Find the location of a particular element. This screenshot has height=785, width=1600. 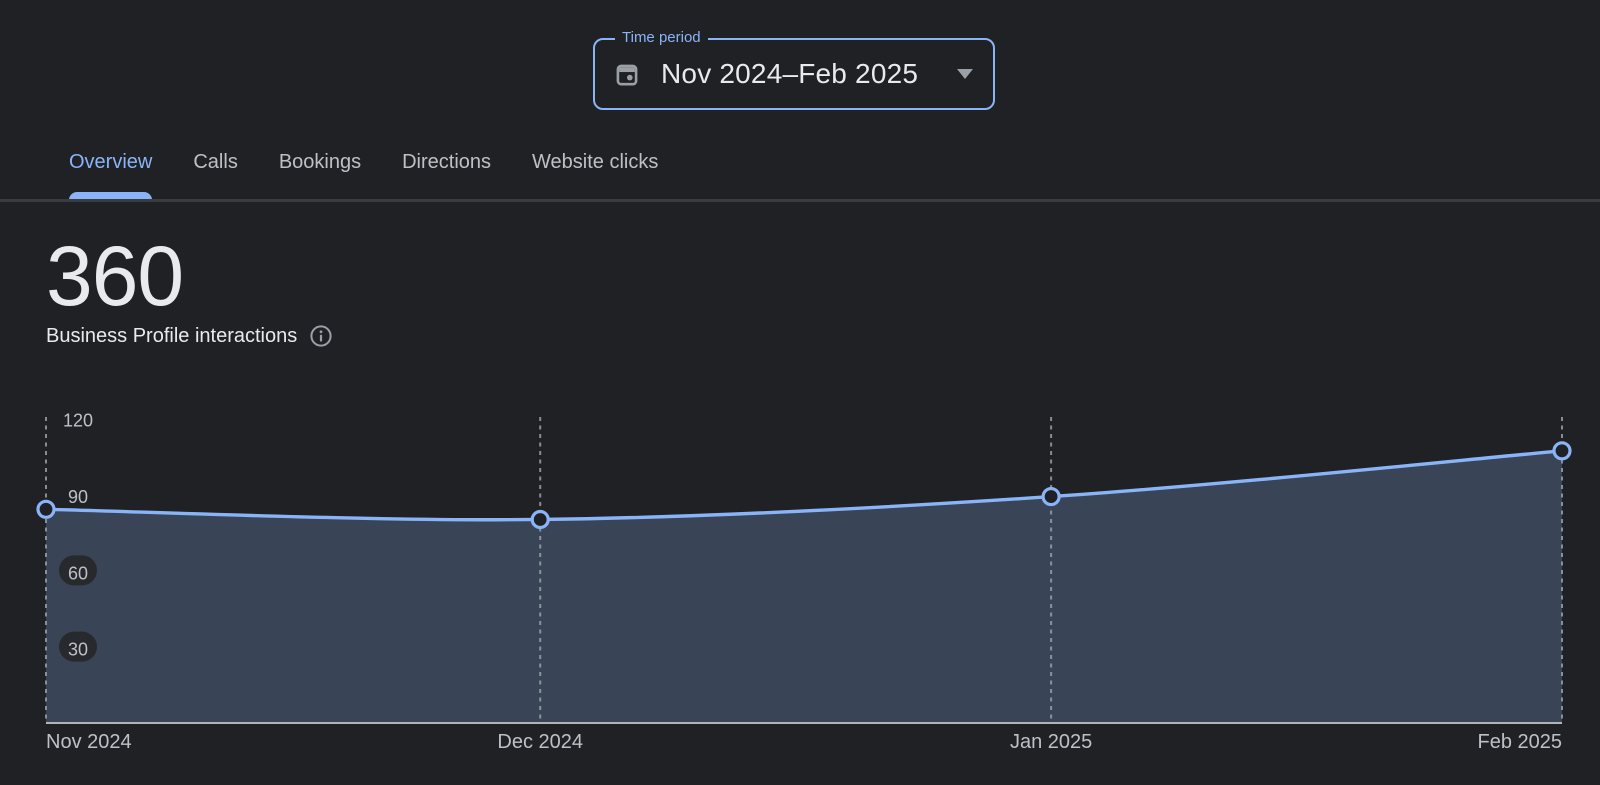

tab-overview: Overview is located at coordinates (111, 175).